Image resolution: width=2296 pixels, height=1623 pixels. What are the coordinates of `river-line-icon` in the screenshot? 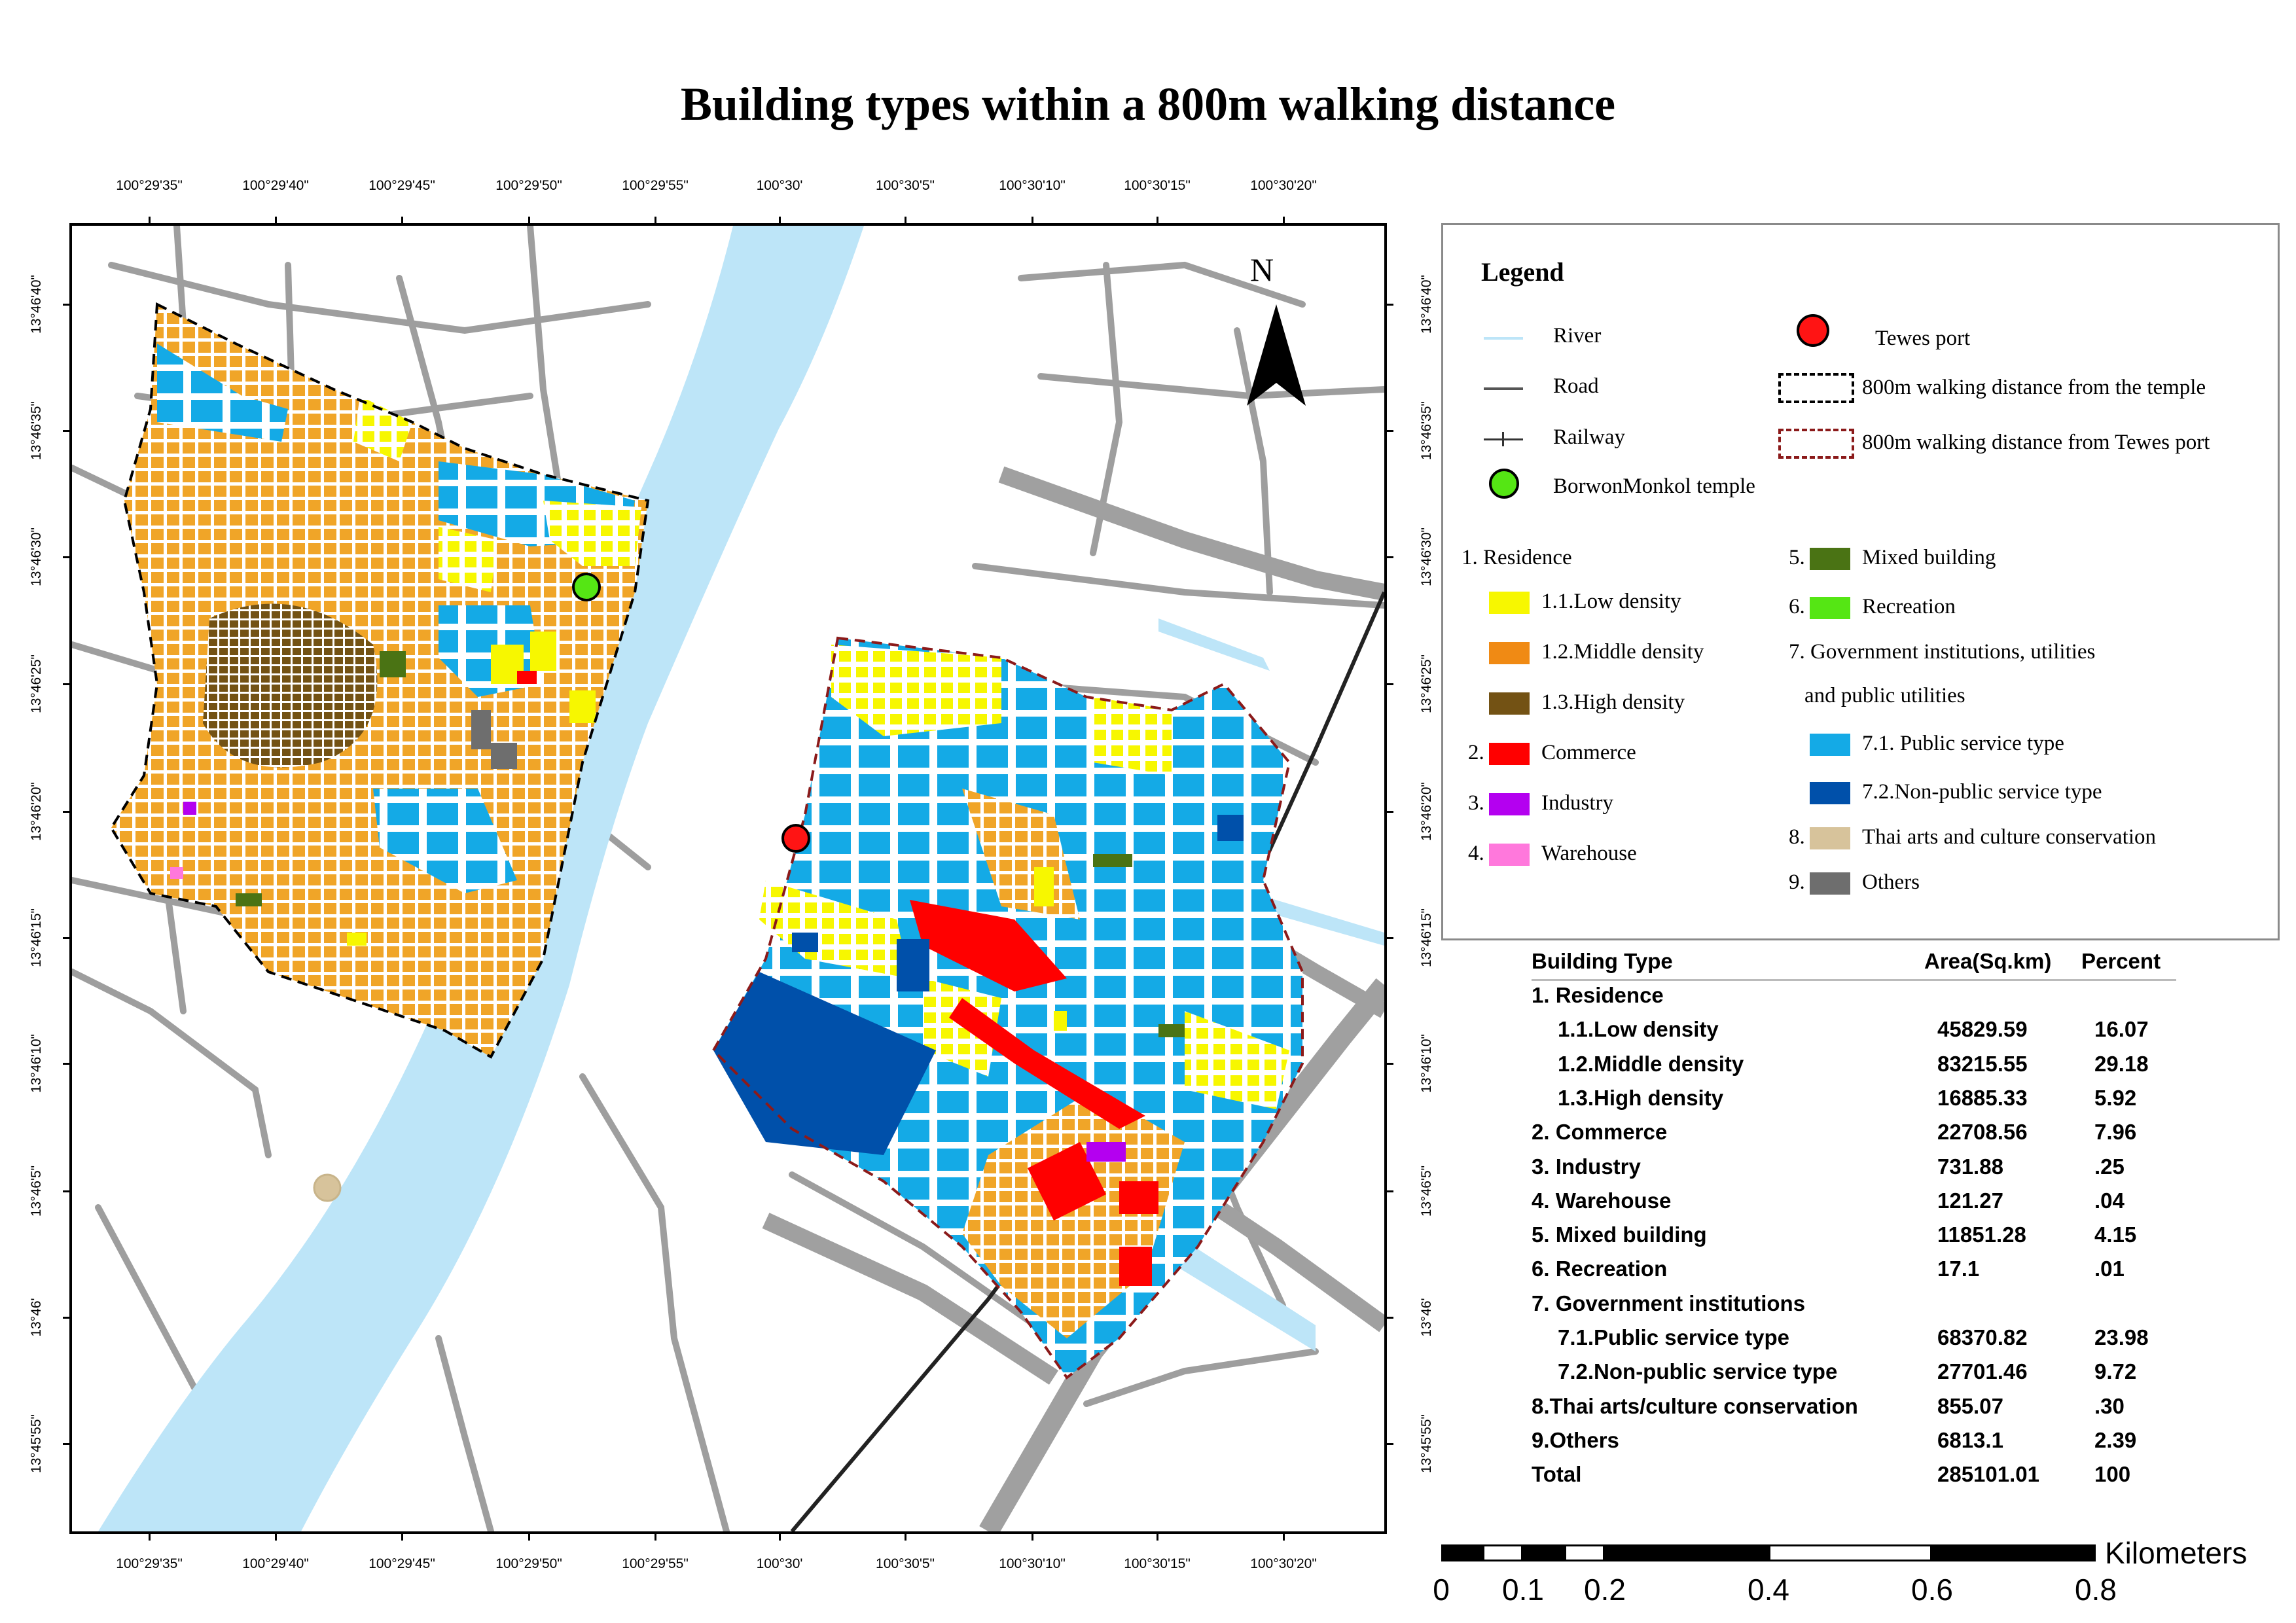 It's located at (1503, 339).